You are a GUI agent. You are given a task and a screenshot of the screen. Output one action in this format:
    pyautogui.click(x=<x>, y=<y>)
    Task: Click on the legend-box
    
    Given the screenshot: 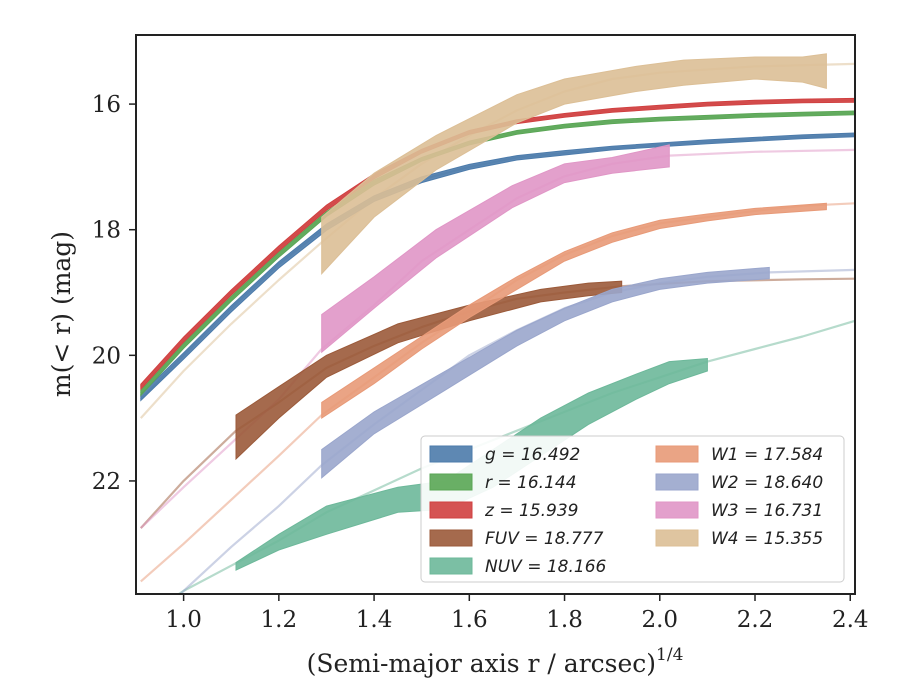 What is the action you would take?
    pyautogui.click(x=632, y=509)
    